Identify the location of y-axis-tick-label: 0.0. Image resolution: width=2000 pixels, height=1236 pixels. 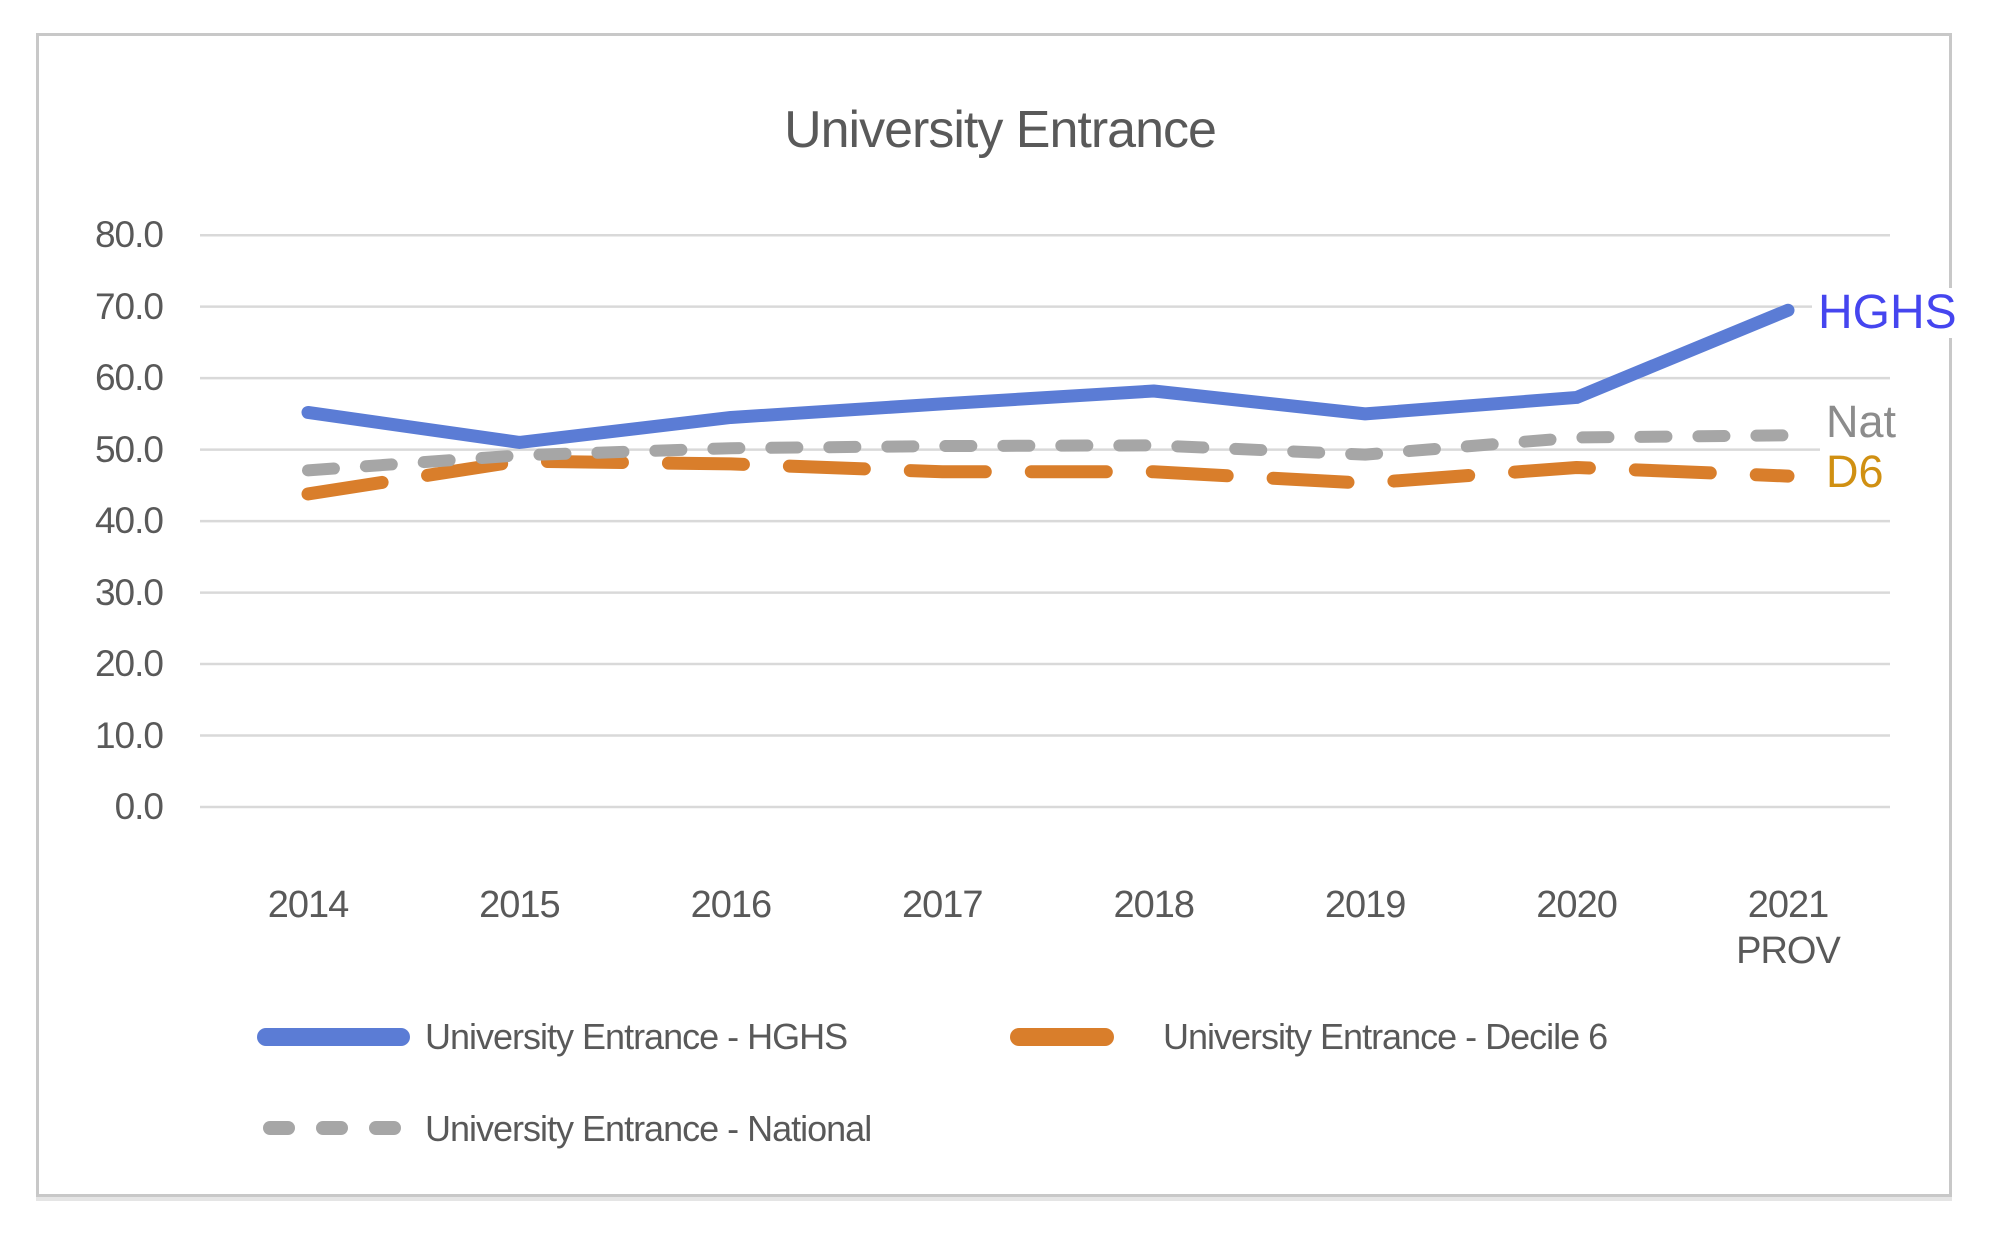
(139, 806).